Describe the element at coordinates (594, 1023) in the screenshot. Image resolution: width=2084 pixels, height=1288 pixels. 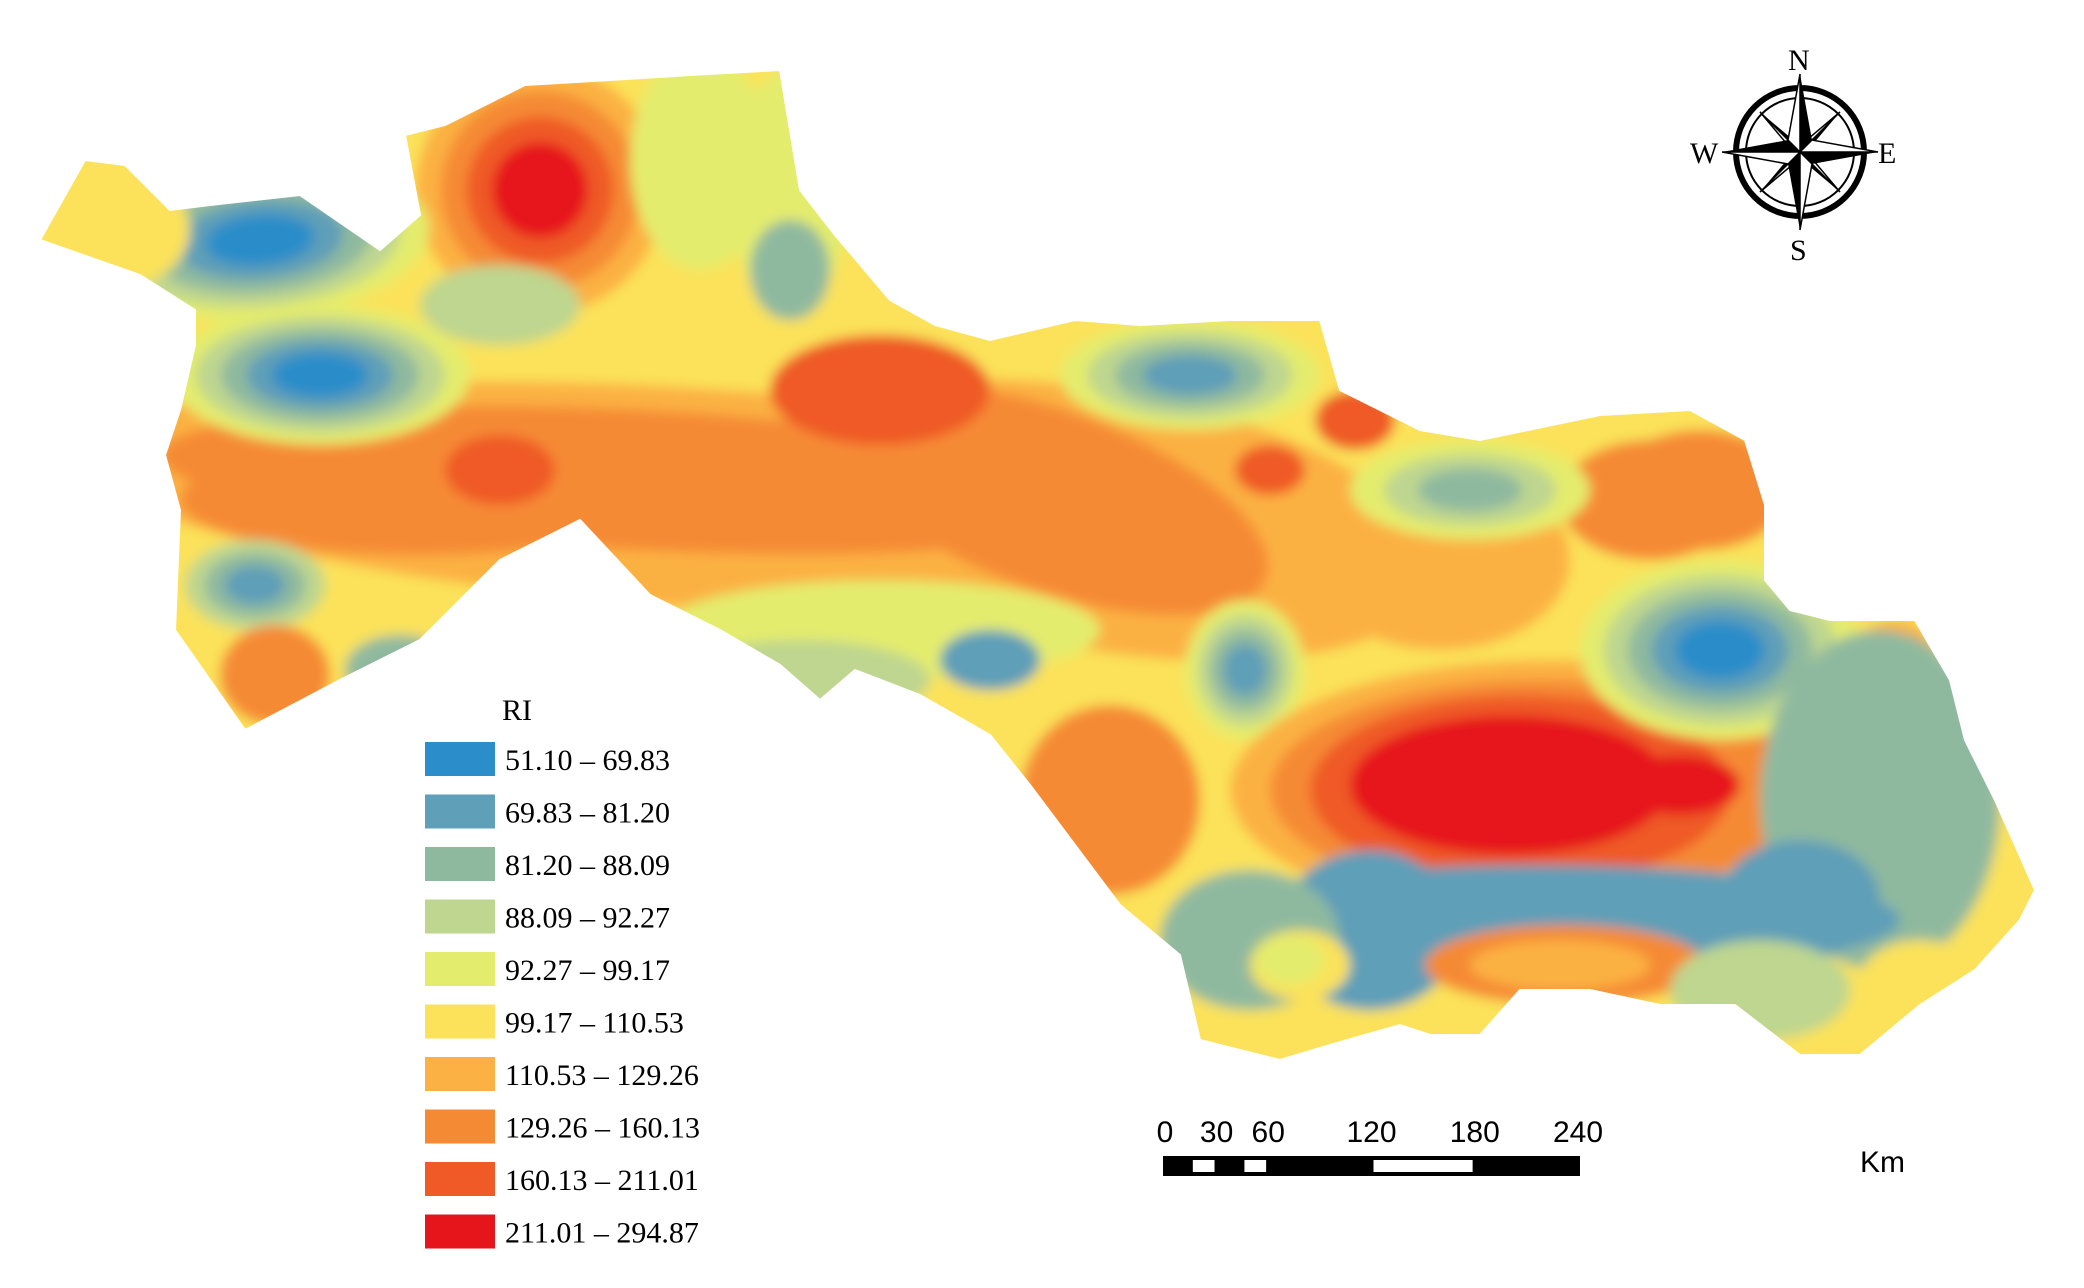
I see `legend-label: 99.17 – 110.53` at that location.